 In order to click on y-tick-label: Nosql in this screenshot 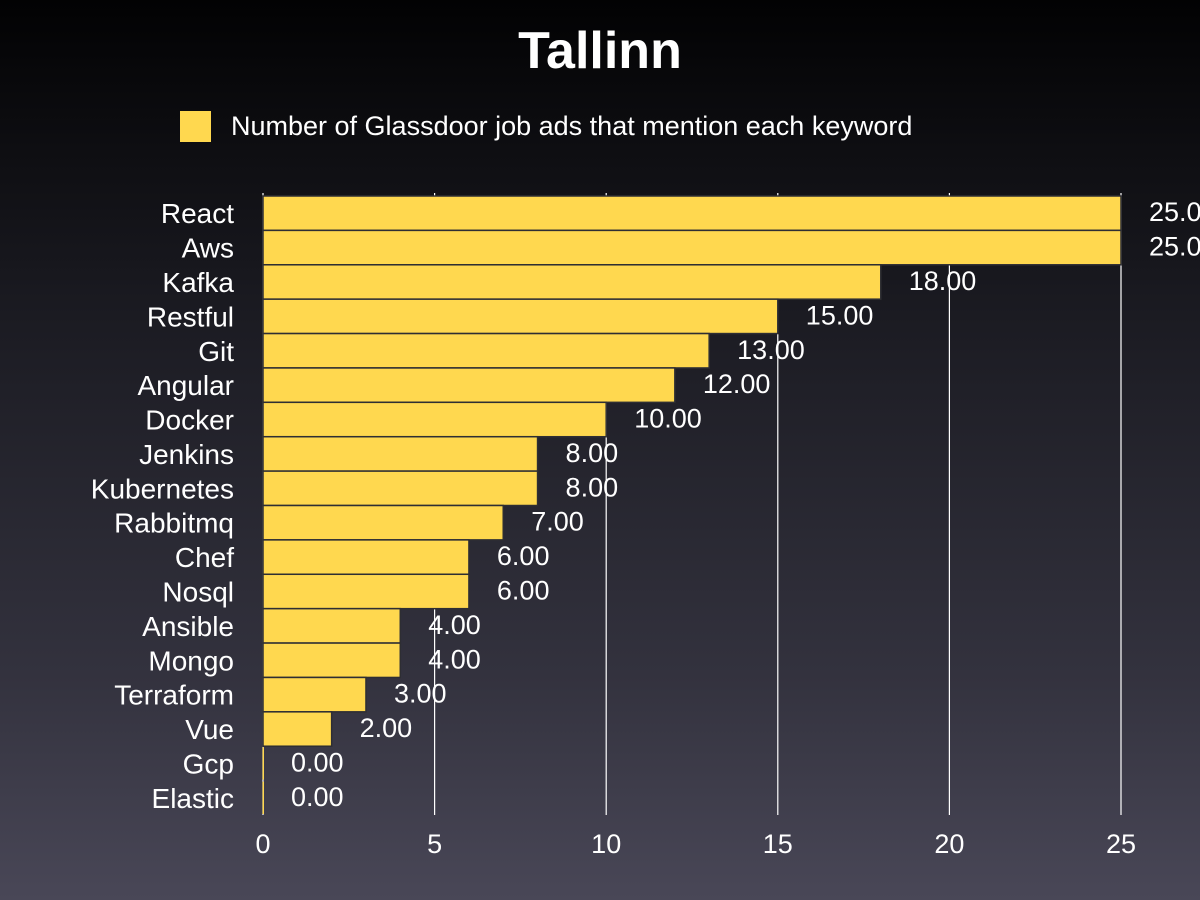, I will do `click(198, 591)`.